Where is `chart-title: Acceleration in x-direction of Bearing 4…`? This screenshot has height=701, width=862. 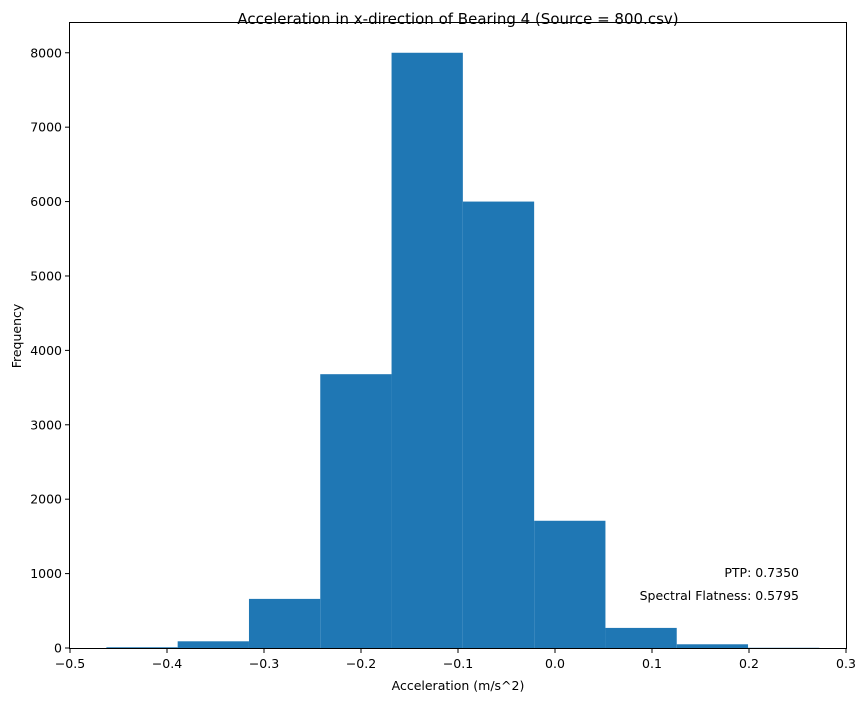 chart-title: Acceleration in x-direction of Bearing 4… is located at coordinates (457, 19).